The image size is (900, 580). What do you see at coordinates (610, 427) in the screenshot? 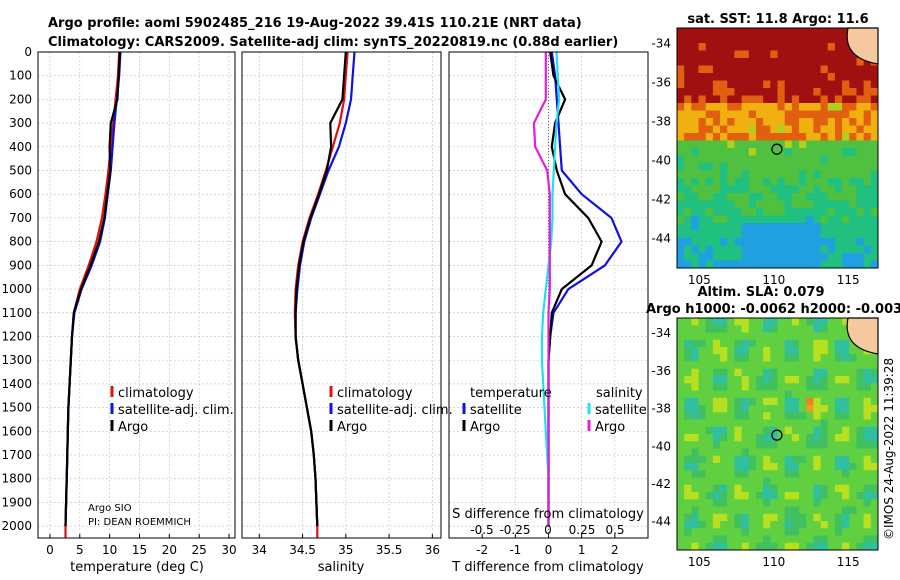
I see `legend-s-argo: Argo` at bounding box center [610, 427].